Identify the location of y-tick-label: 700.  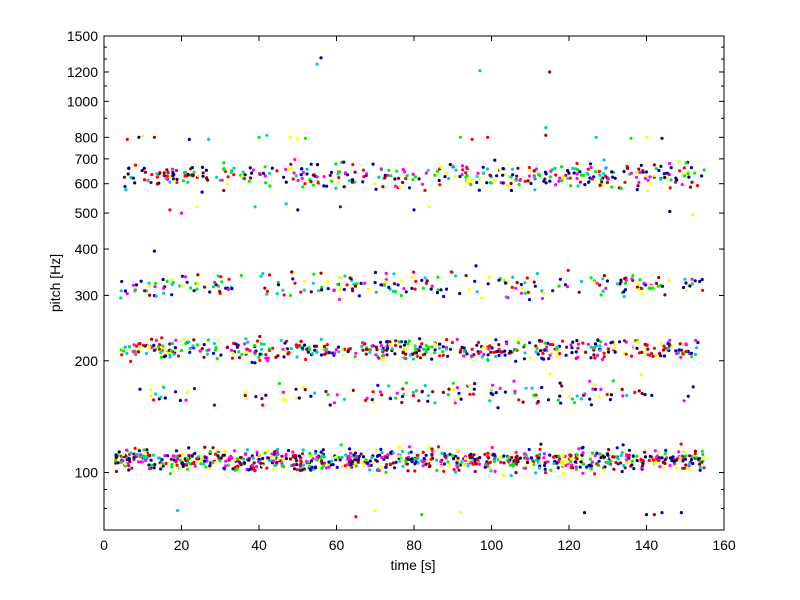
(87, 159).